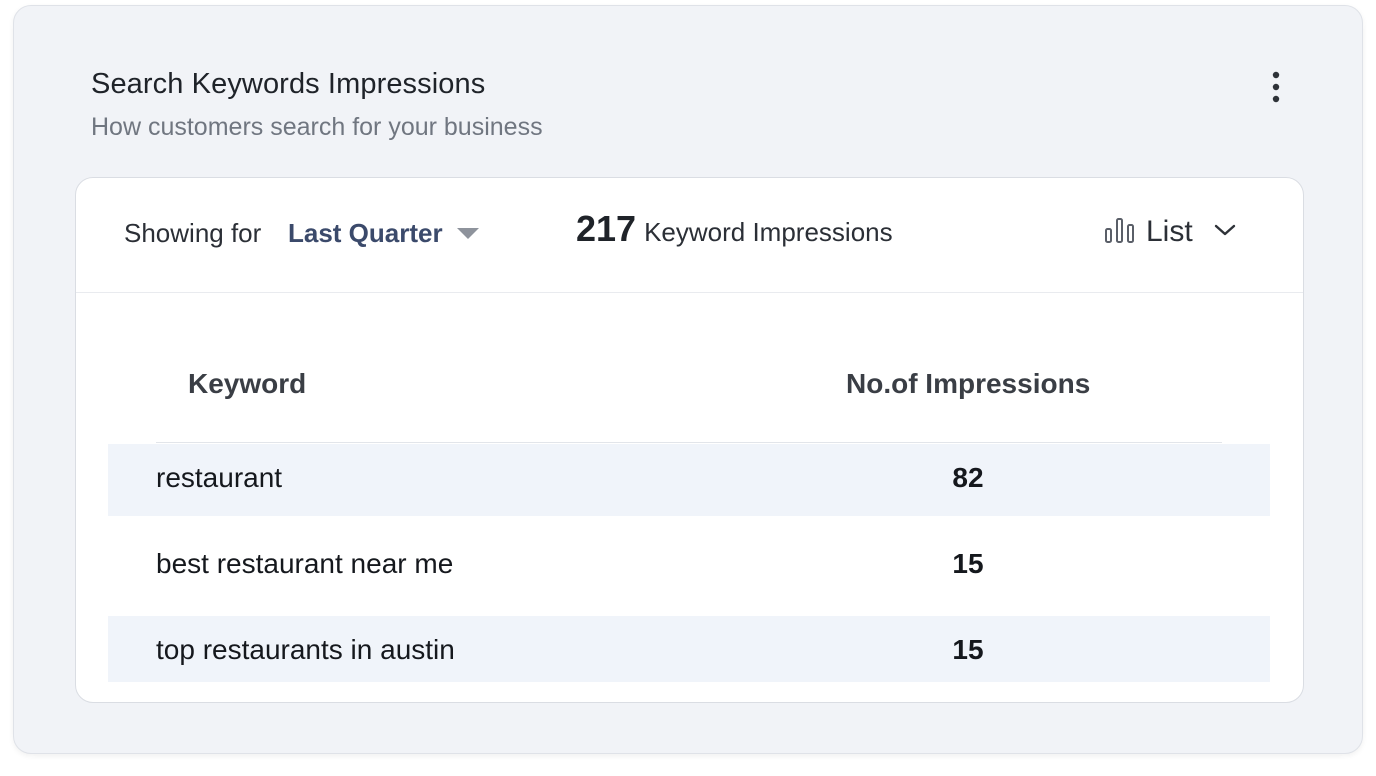  I want to click on keyword-cell: restaurant, so click(219, 477).